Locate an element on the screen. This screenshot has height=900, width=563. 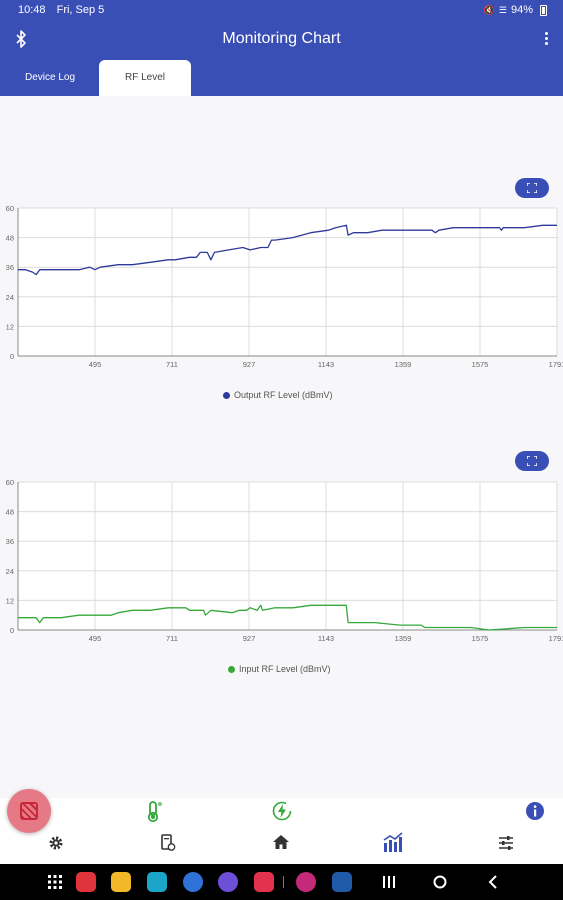
system-nav-bar is located at coordinates (281, 882).